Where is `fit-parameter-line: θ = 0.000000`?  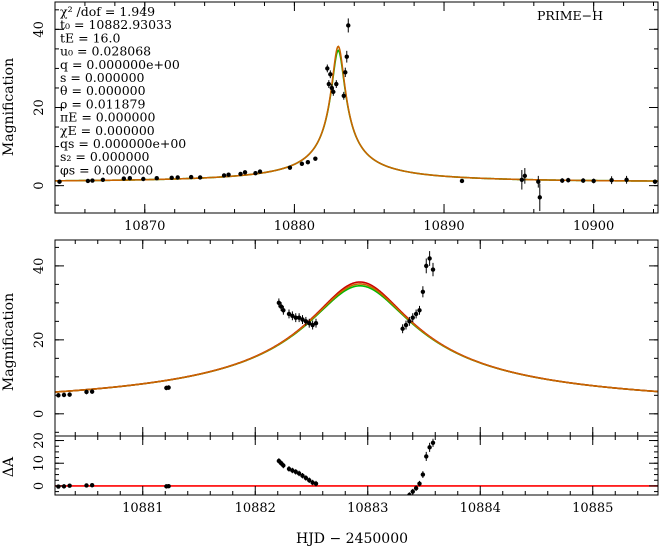 fit-parameter-line: θ = 0.000000 is located at coordinates (103, 90).